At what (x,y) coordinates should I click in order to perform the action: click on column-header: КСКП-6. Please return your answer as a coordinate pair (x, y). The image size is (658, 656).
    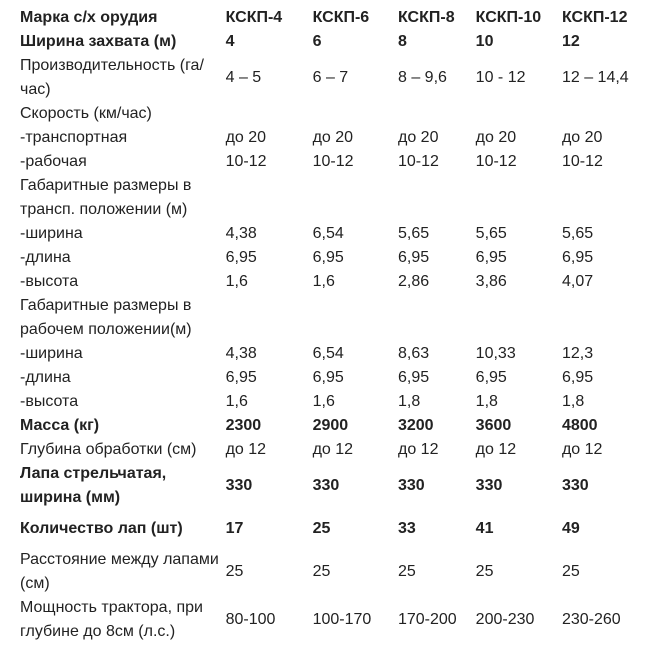
    Looking at the image, I should click on (341, 17).